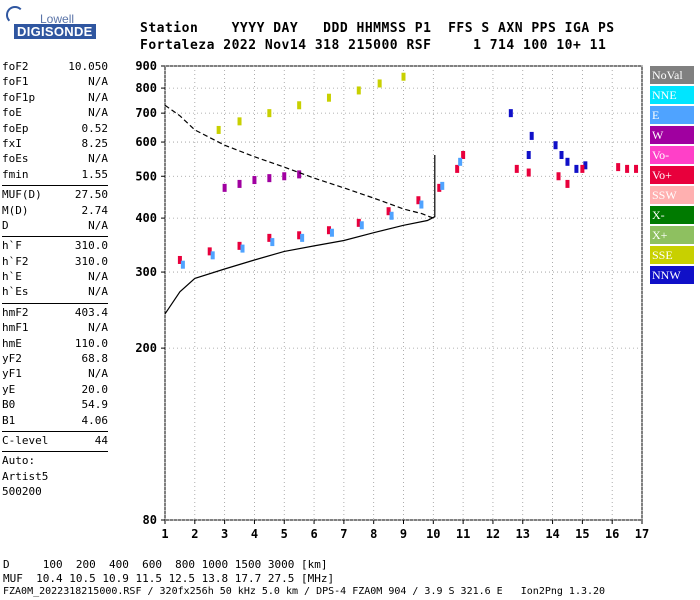  Describe the element at coordinates (55, 67) in the screenshot. I see `param-row: foF2 10.050` at that location.